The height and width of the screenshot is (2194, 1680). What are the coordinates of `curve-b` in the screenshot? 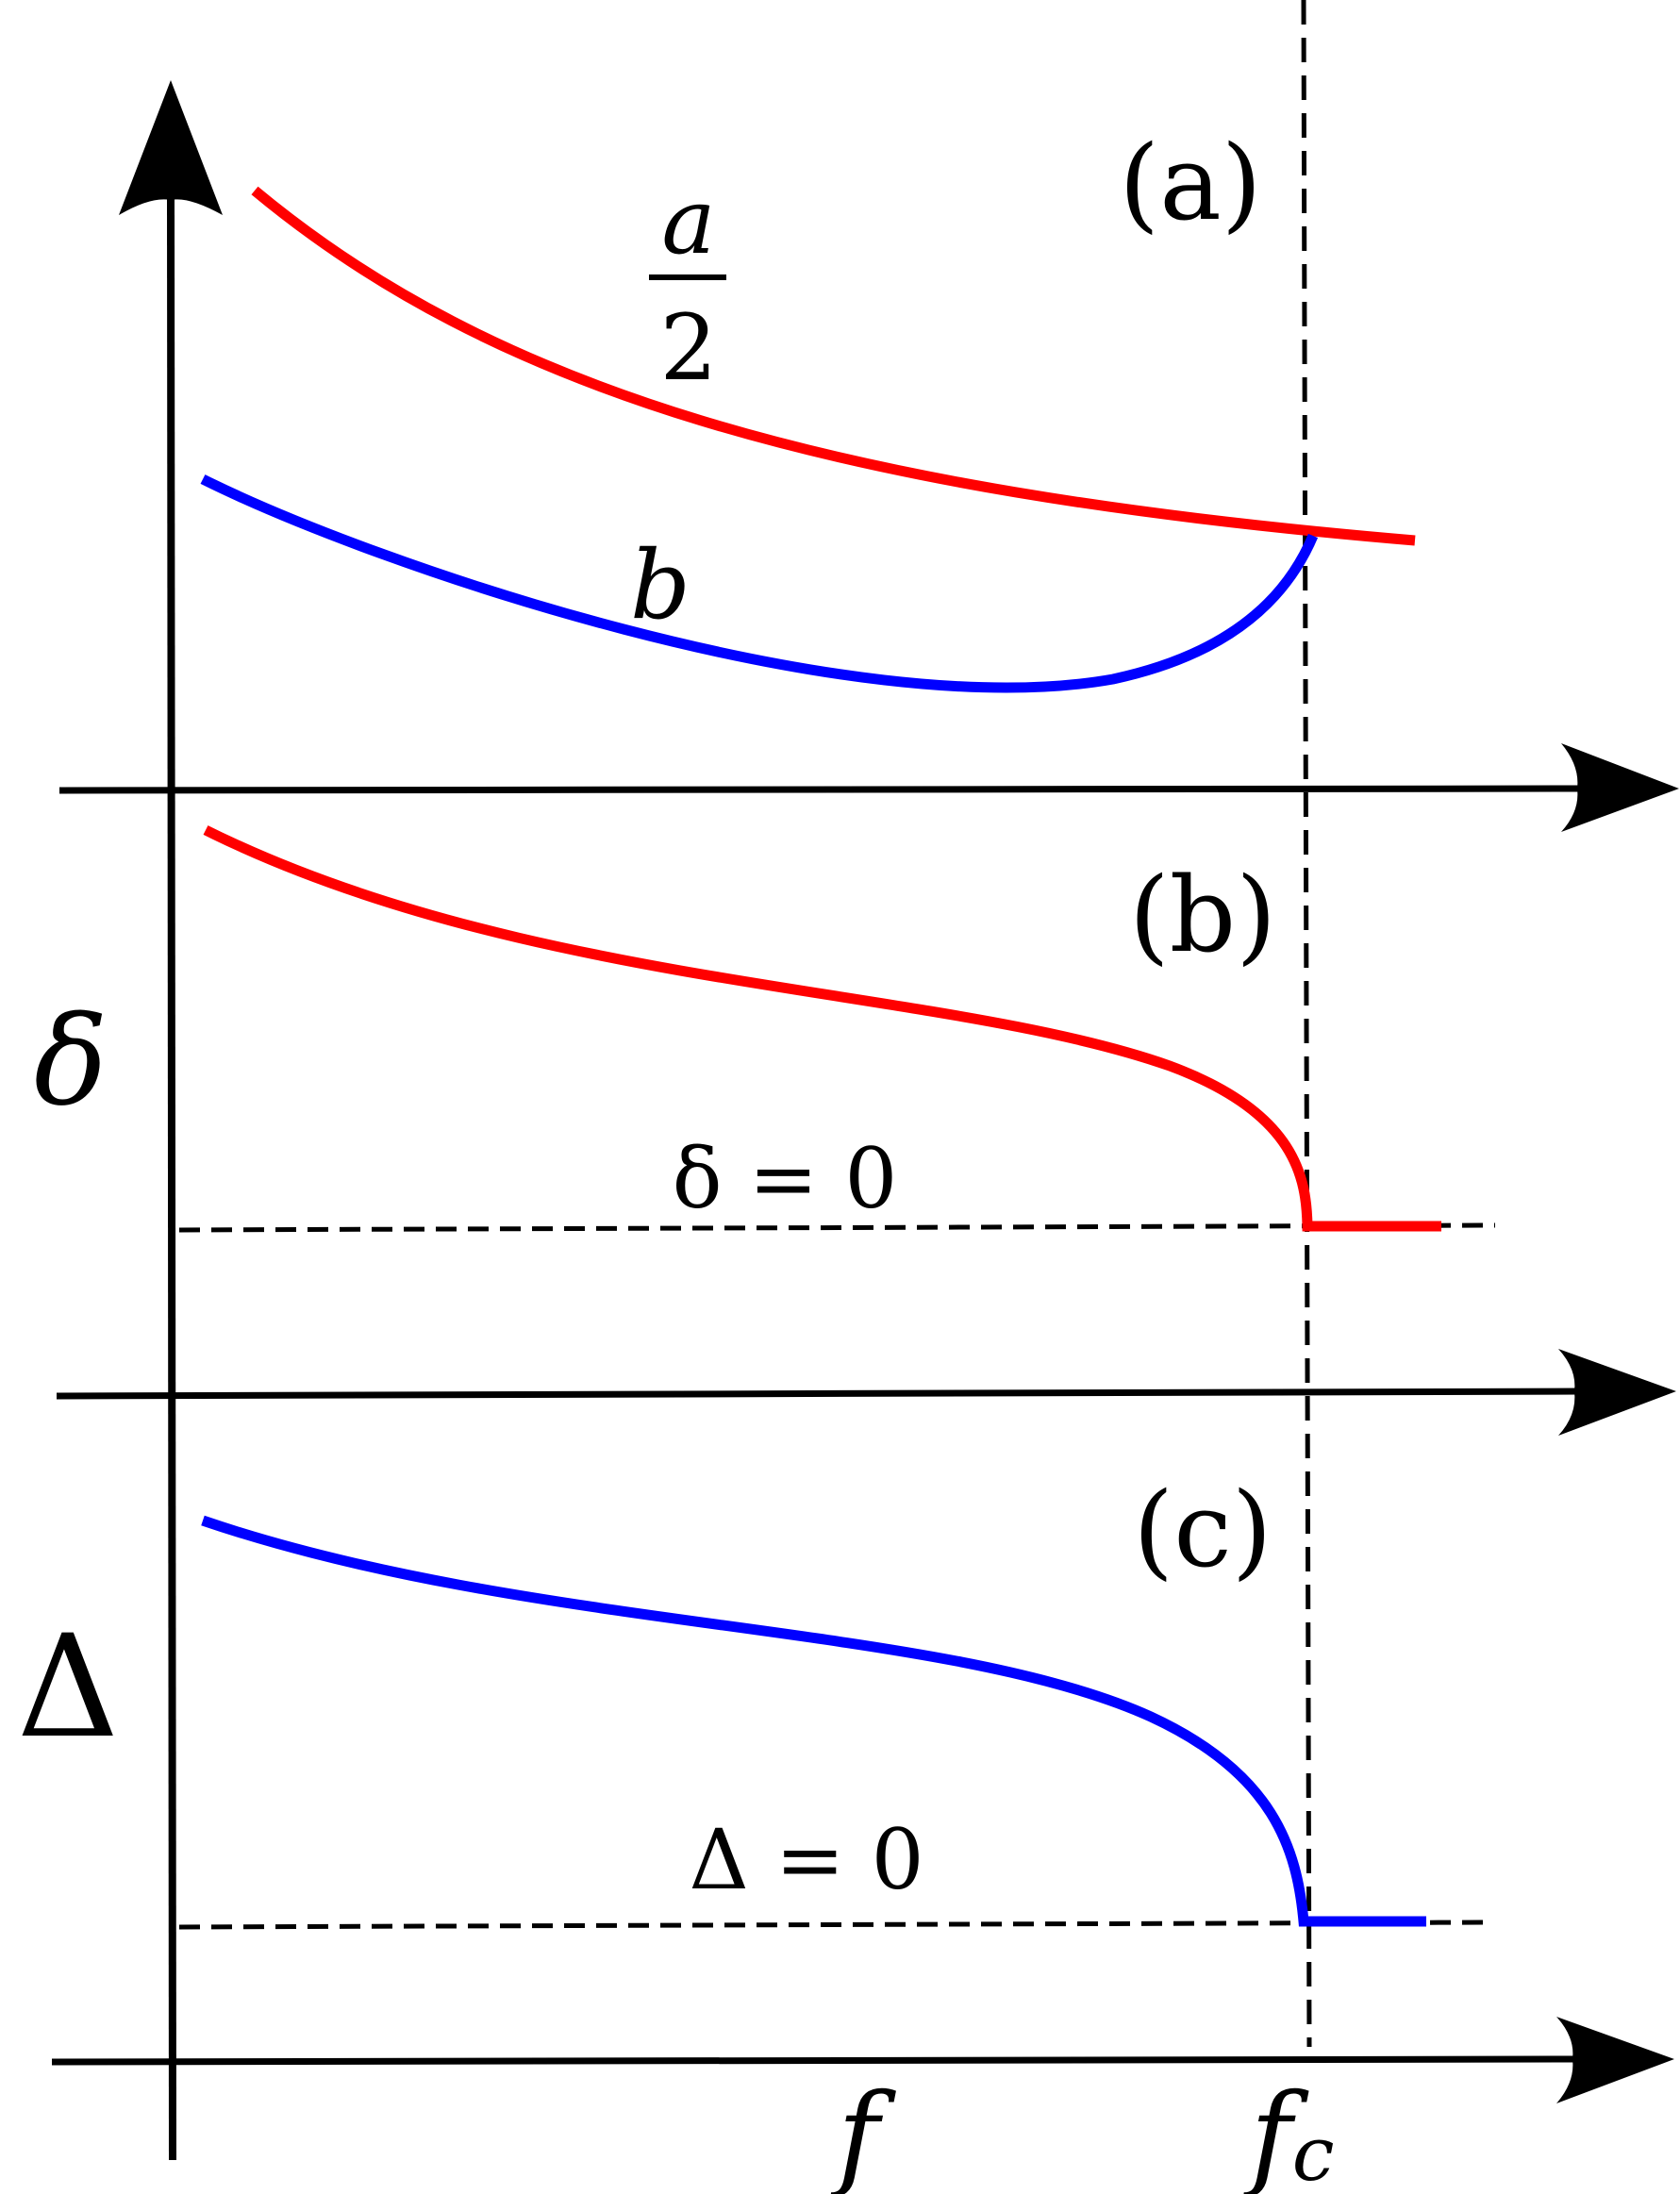 It's located at (759, 583).